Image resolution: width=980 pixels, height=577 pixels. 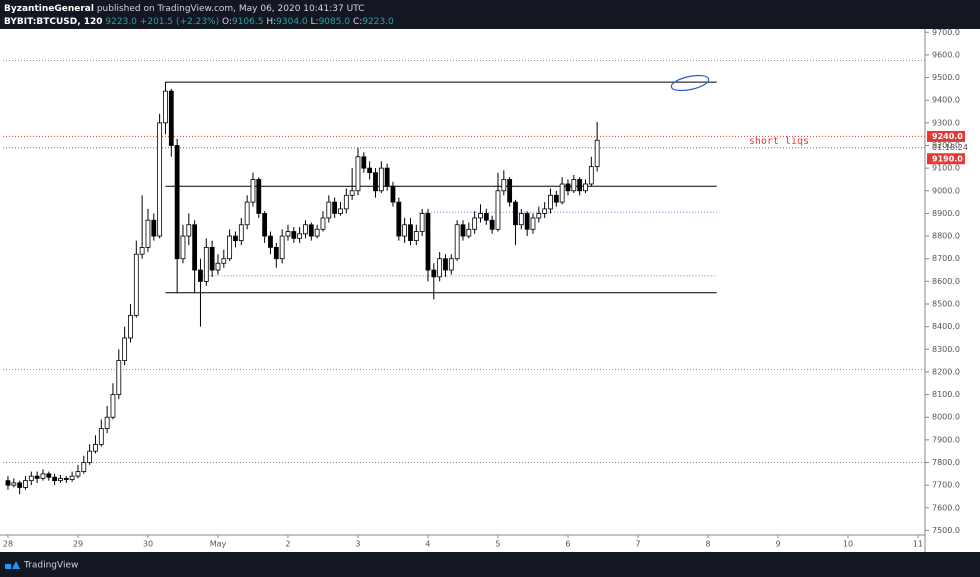 I want to click on x-tick-label: 11, so click(x=918, y=544).